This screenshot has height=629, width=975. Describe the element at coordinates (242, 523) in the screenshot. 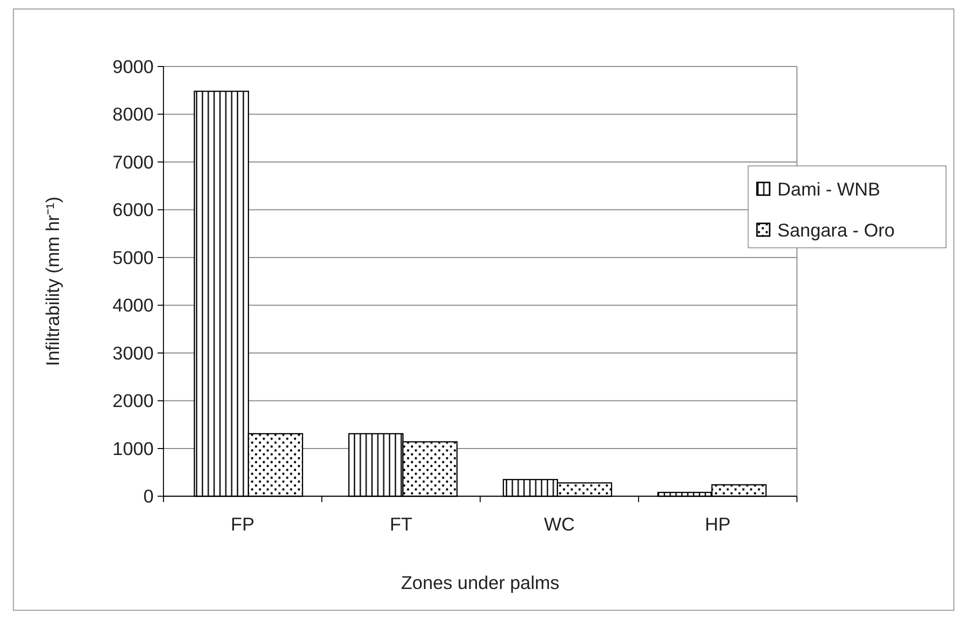

I see `x-tick-label: FP` at that location.